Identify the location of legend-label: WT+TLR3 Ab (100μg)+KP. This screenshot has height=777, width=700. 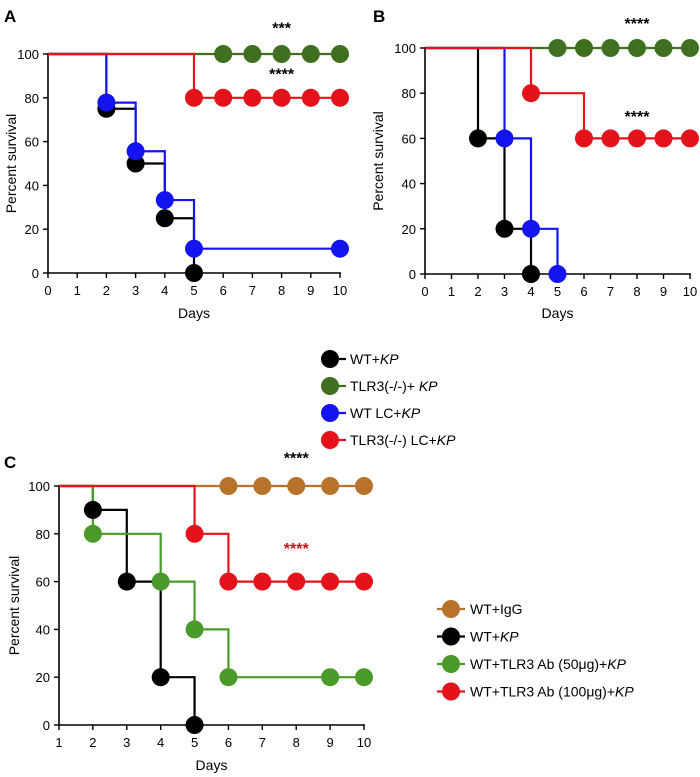
(552, 692).